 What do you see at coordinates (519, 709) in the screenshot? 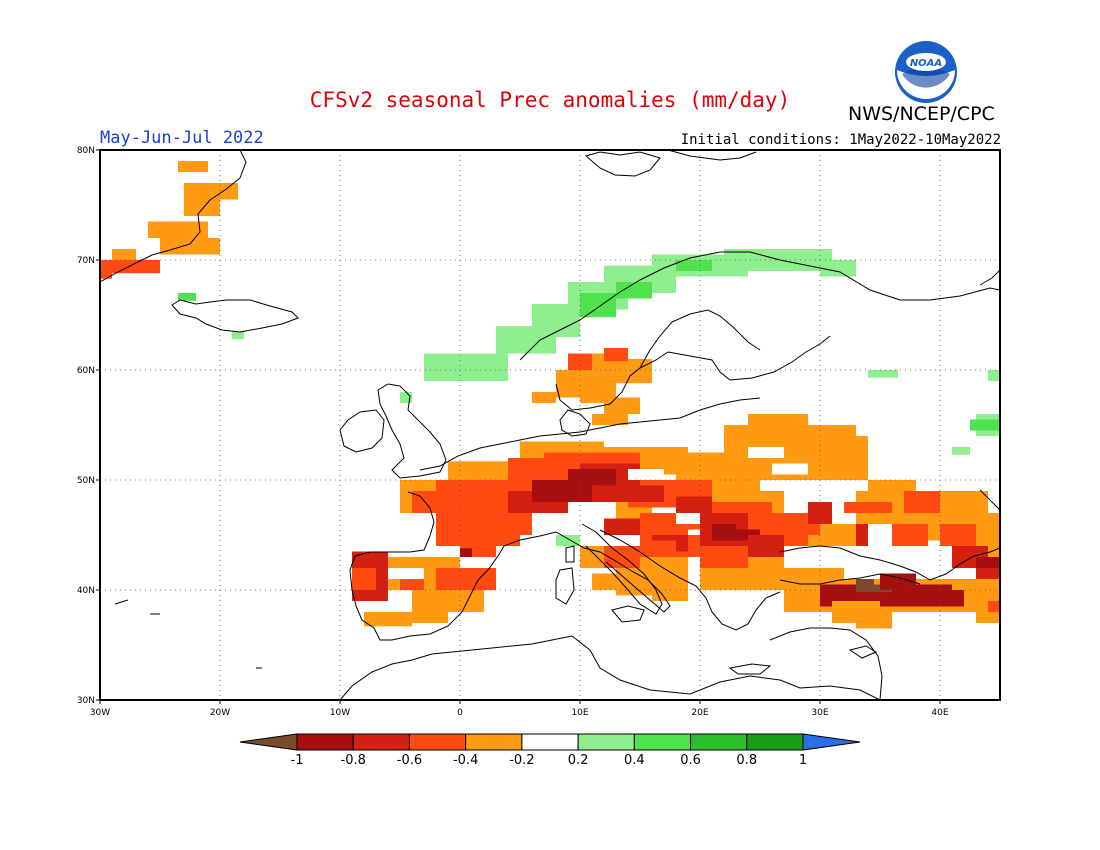
I see `longitude-labels: 30W 20W 10W 0 10E 20E 30E 40E` at bounding box center [519, 709].